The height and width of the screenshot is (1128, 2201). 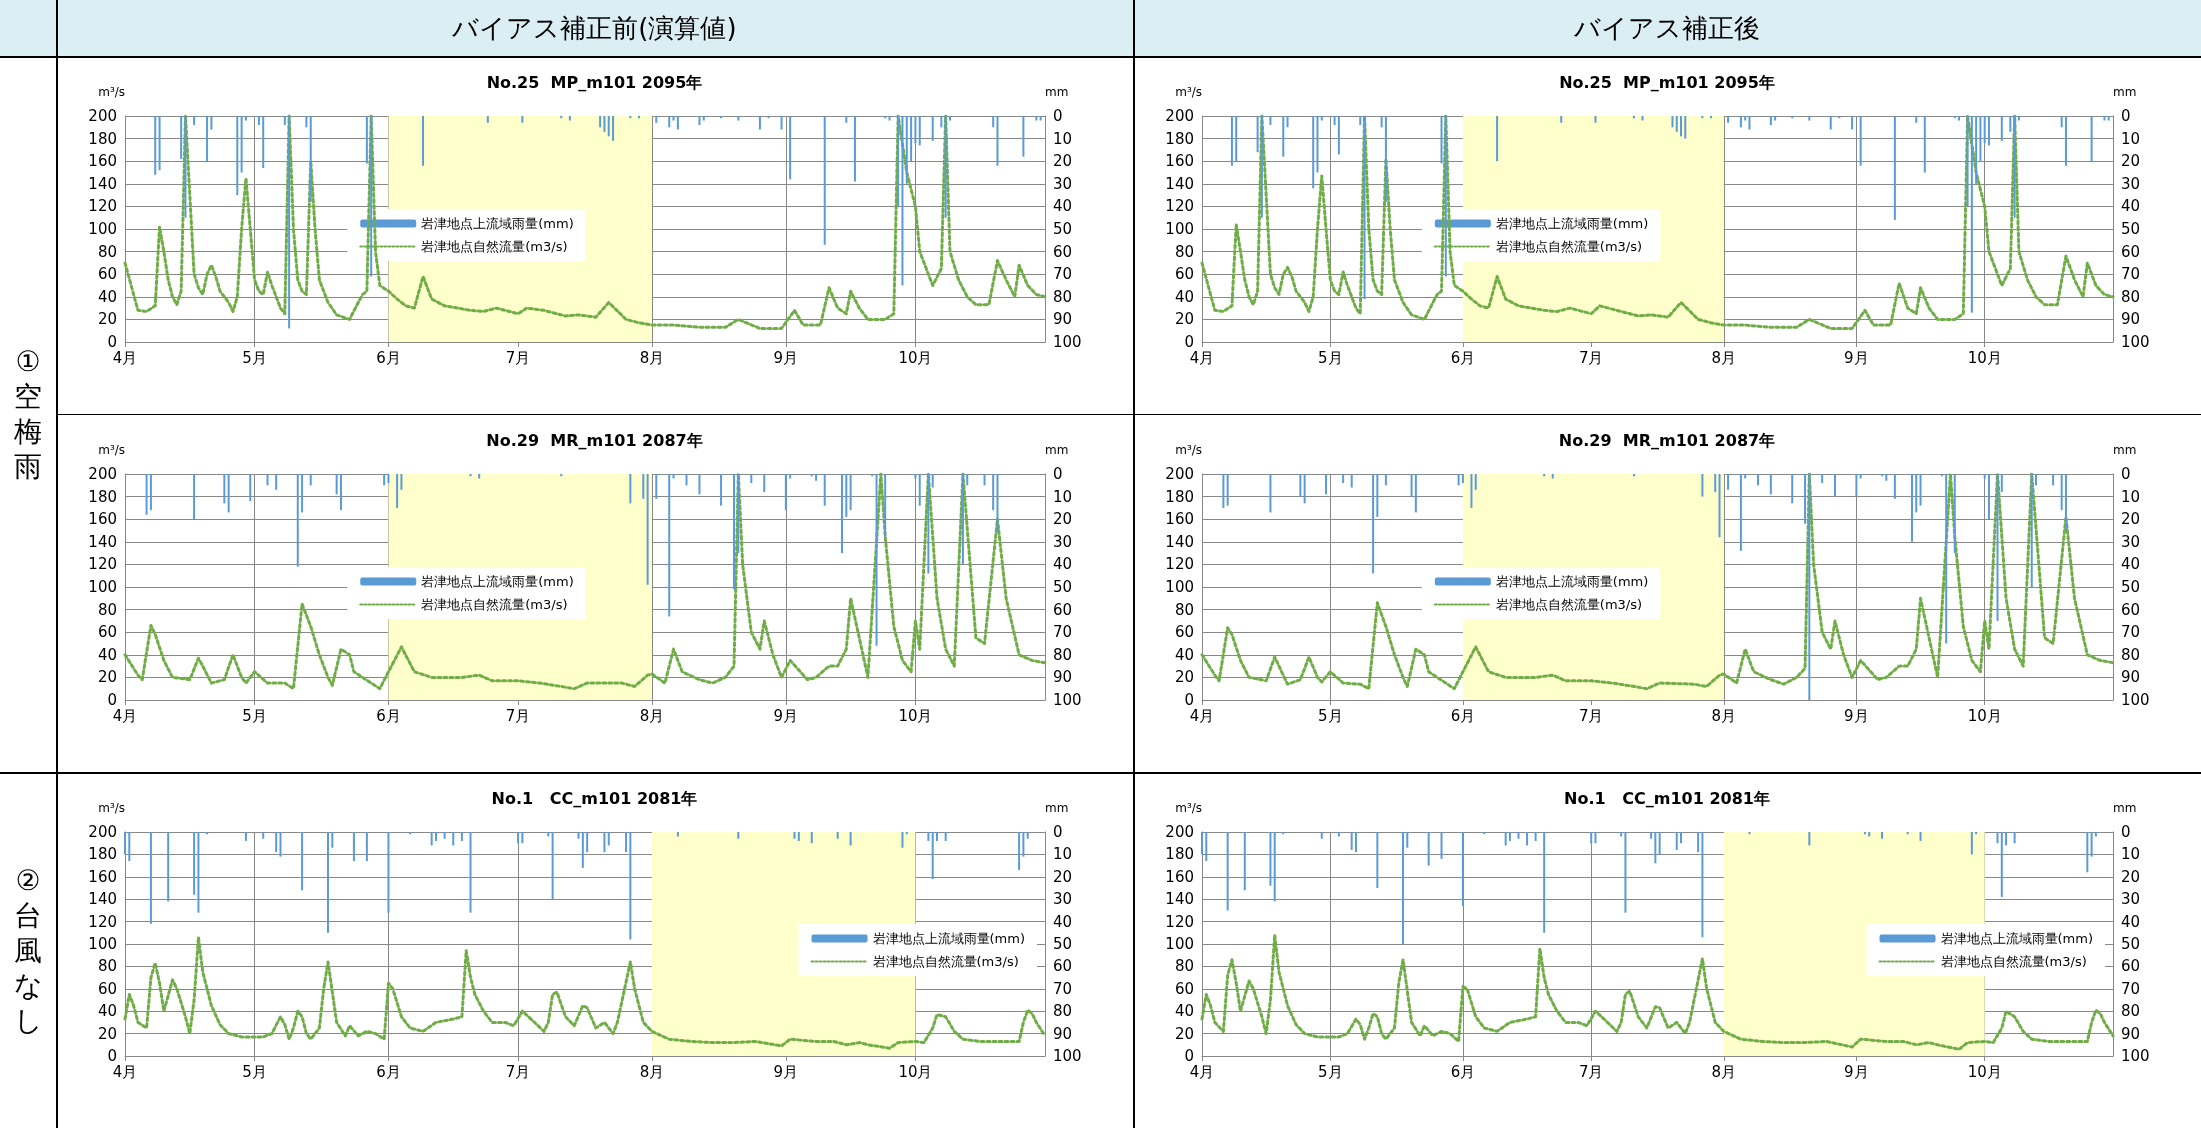 I want to click on y-tick-label: 80, so click(x=107, y=609).